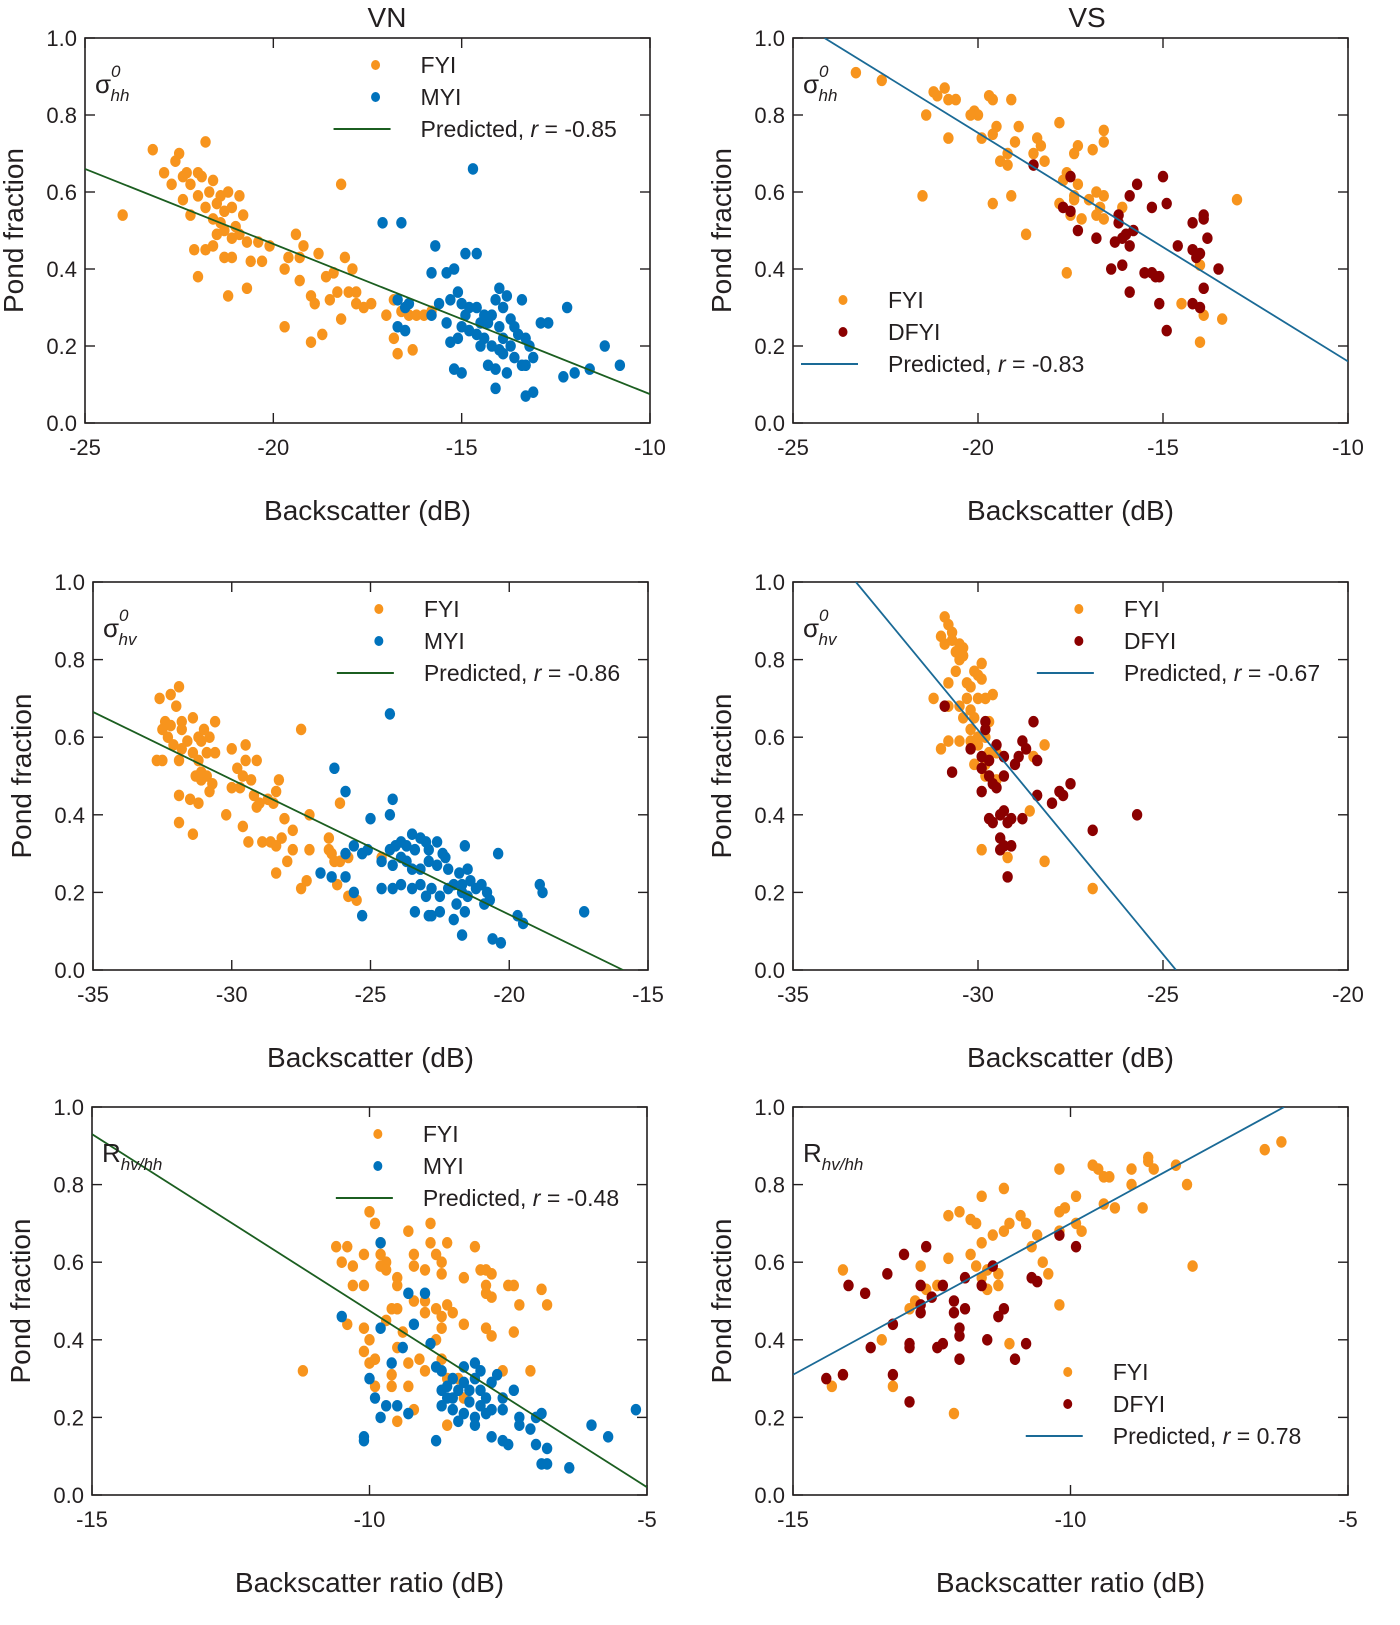  I want to click on series-dfyi, so click(1041, 791).